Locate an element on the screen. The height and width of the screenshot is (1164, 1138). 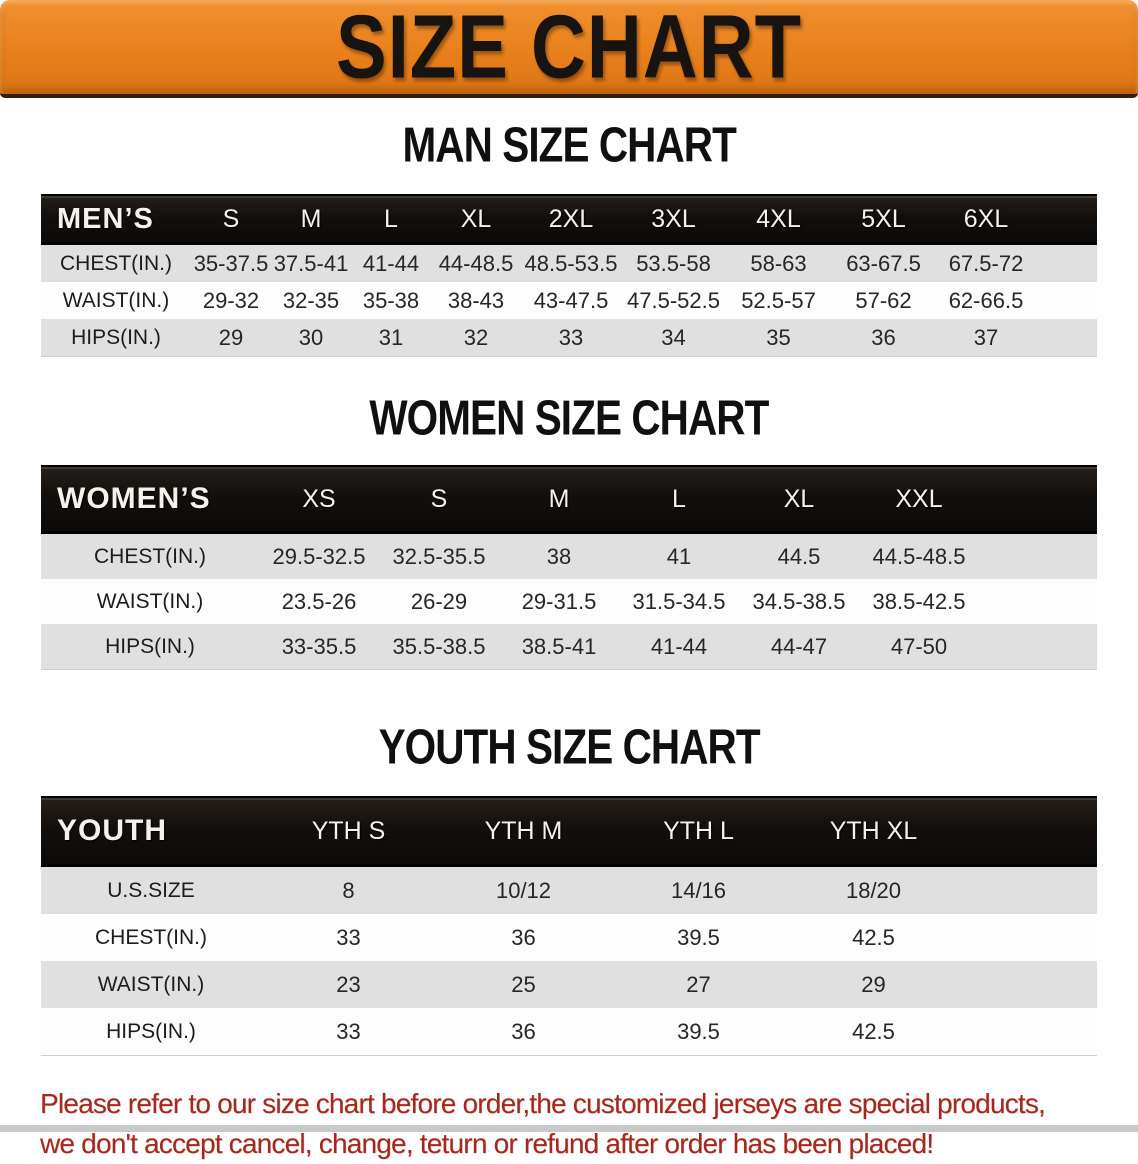
youth-section-heading-text: YOUTH SIZE CHART is located at coordinates (569, 747).